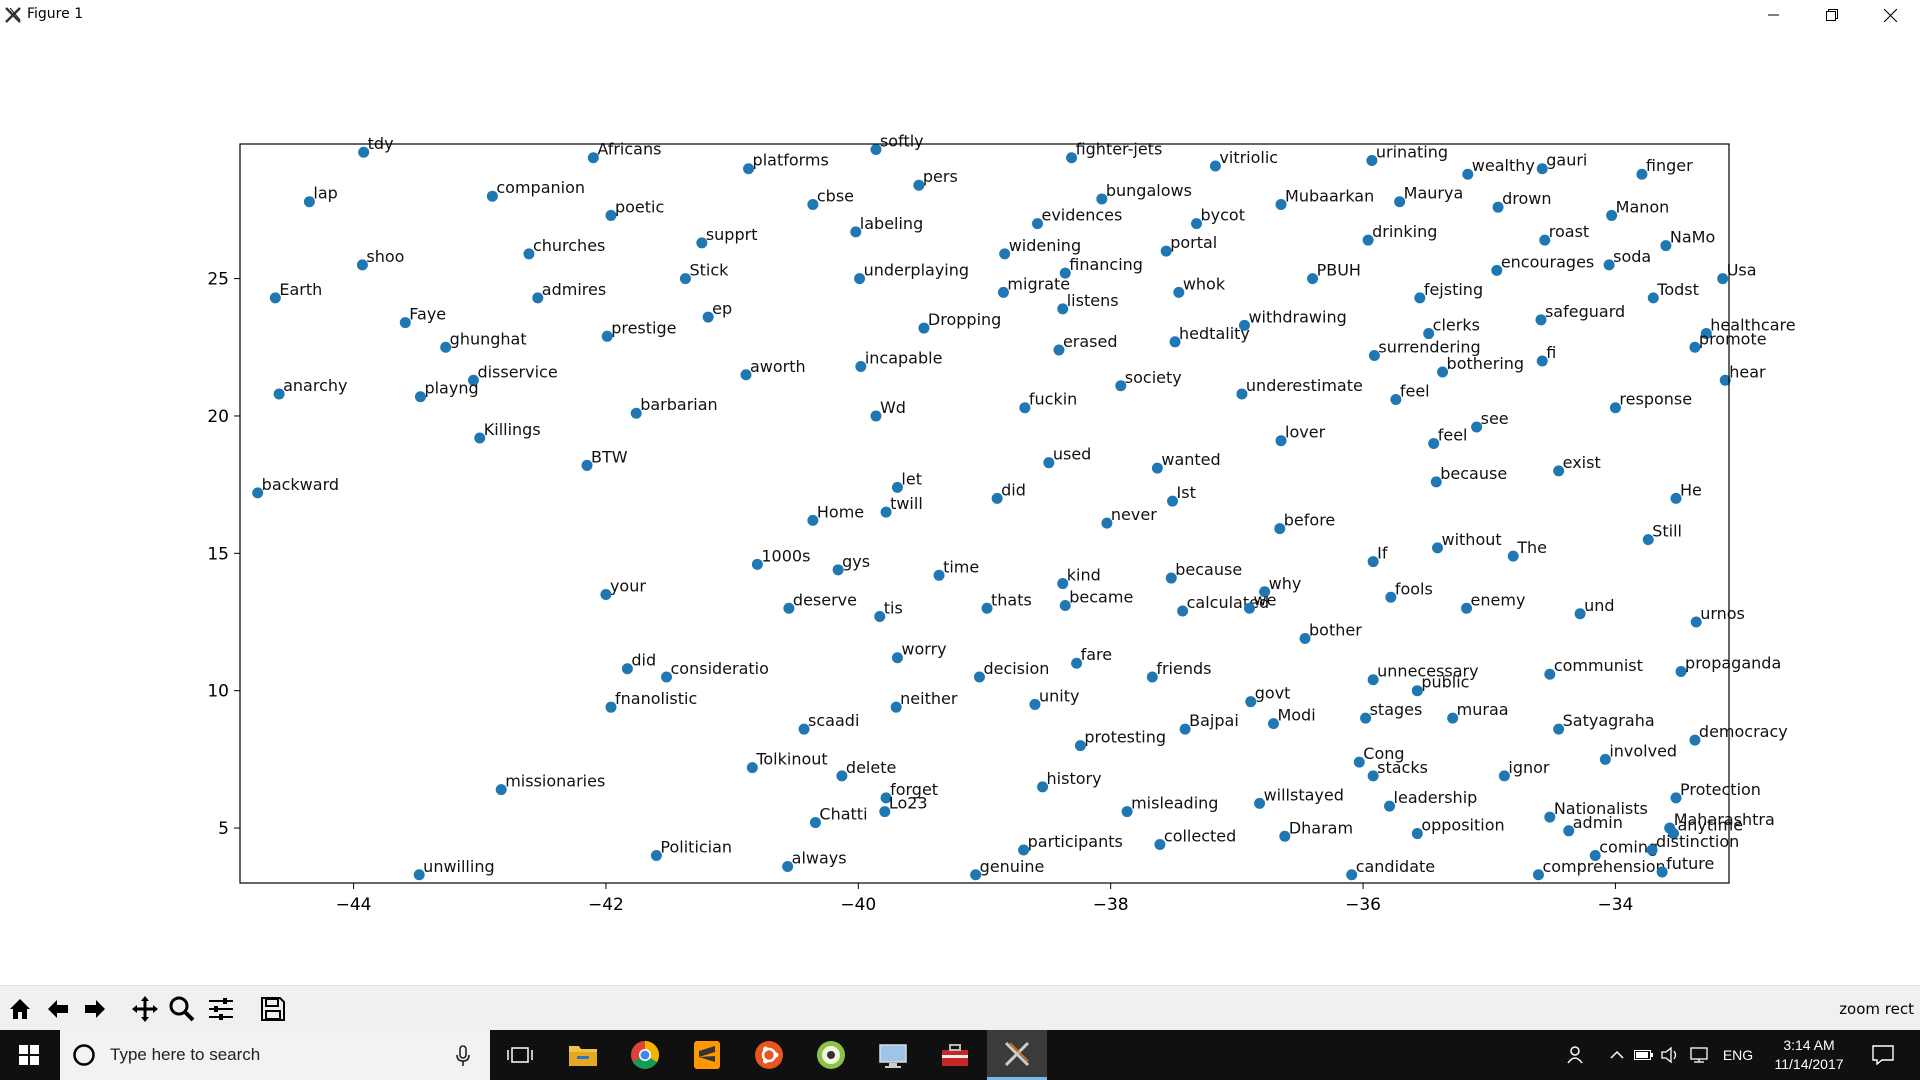 Image resolution: width=1920 pixels, height=1080 pixels. Describe the element at coordinates (1643, 206) in the screenshot. I see `point-label: Manon` at that location.